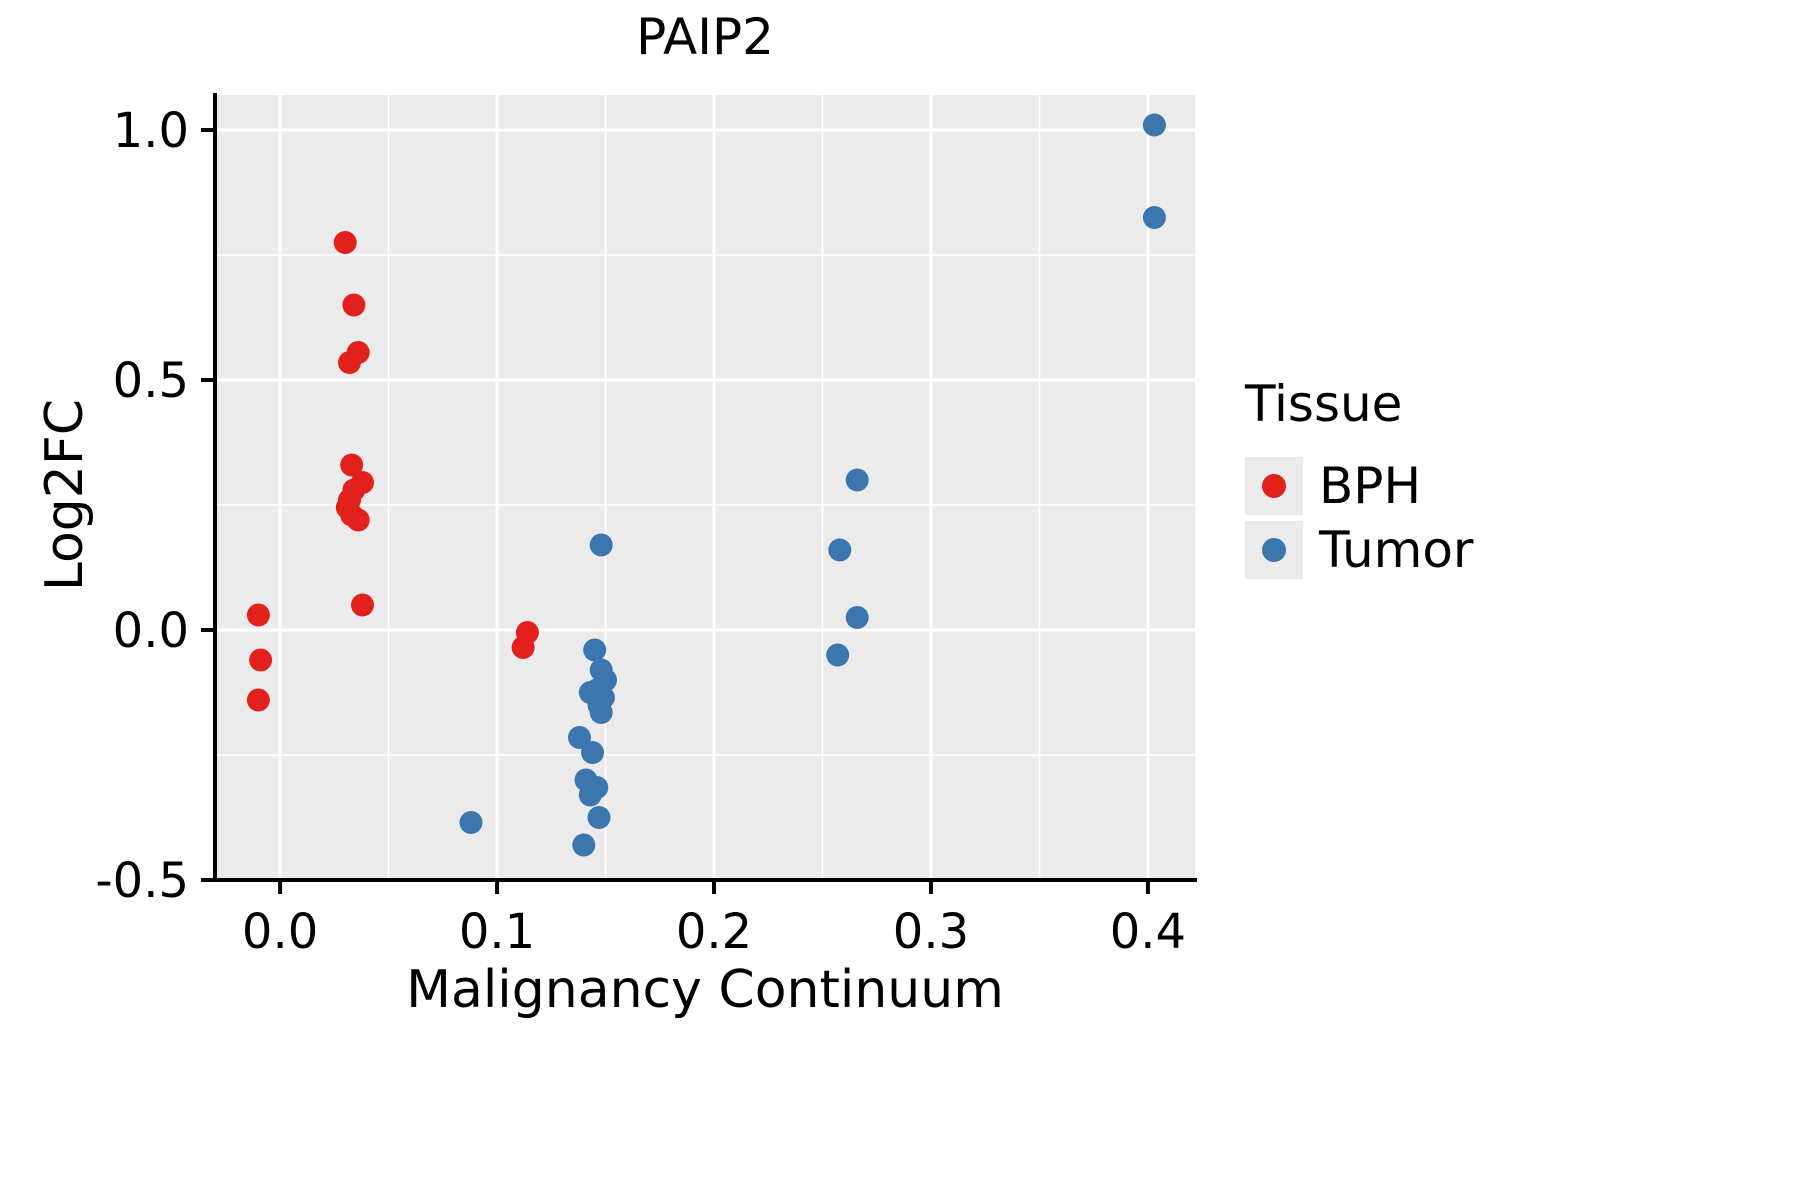 The image size is (1800, 1200). What do you see at coordinates (705, 37) in the screenshot?
I see `chart-title: PAIP2` at bounding box center [705, 37].